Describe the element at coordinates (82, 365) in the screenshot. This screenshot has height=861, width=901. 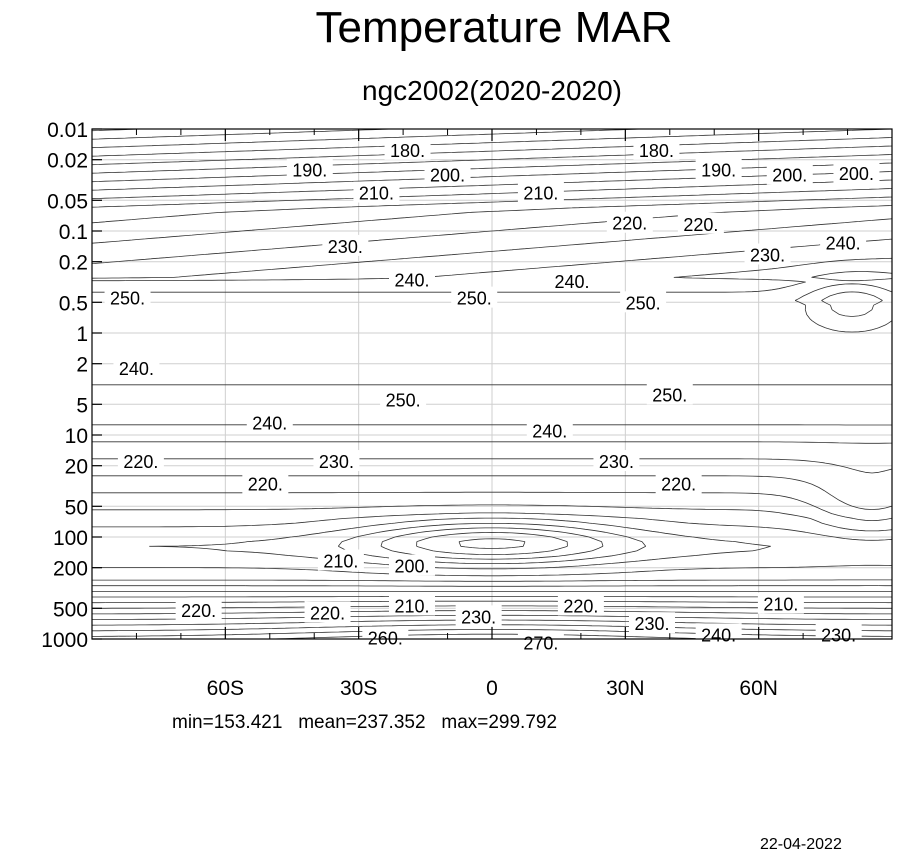
I see `y-tick-label: 2` at that location.